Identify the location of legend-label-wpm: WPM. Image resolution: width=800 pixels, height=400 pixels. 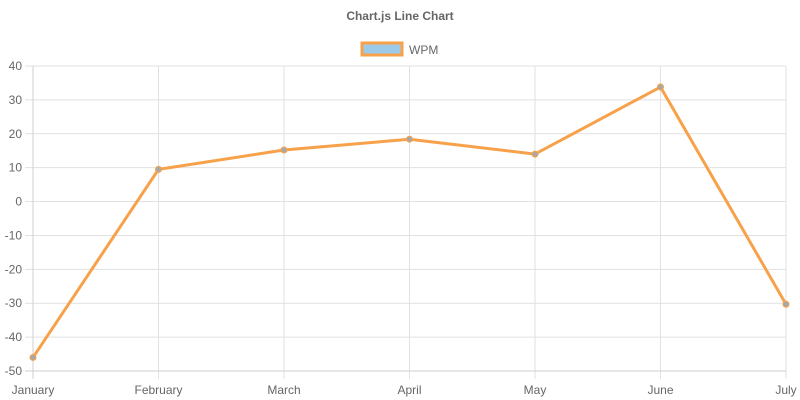
(423, 50).